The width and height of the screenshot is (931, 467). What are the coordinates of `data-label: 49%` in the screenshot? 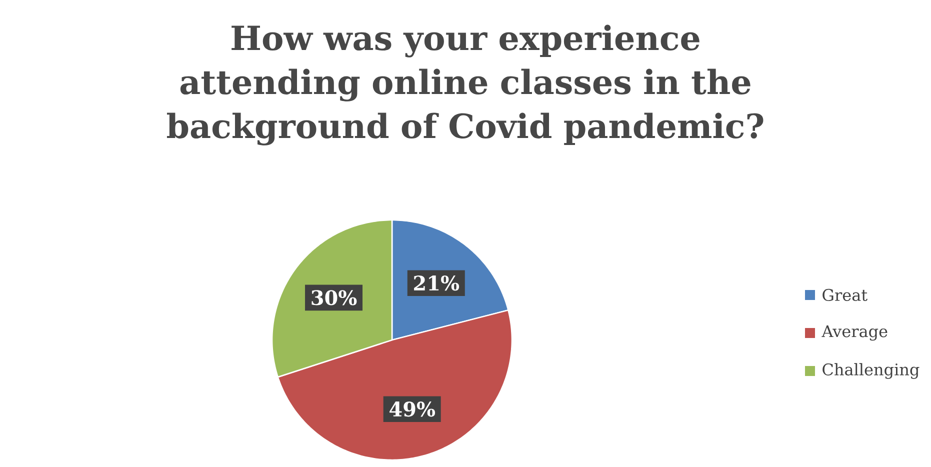 It's located at (412, 409).